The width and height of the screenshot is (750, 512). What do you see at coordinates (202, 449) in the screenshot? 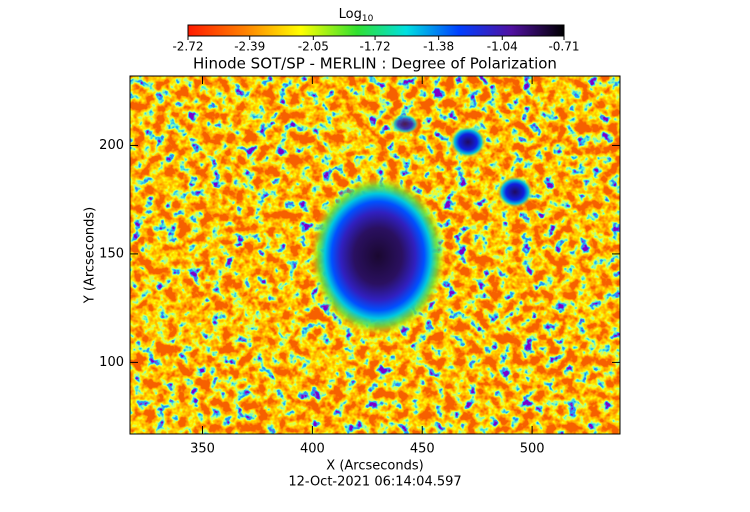
I see `x-tick-label: 350` at bounding box center [202, 449].